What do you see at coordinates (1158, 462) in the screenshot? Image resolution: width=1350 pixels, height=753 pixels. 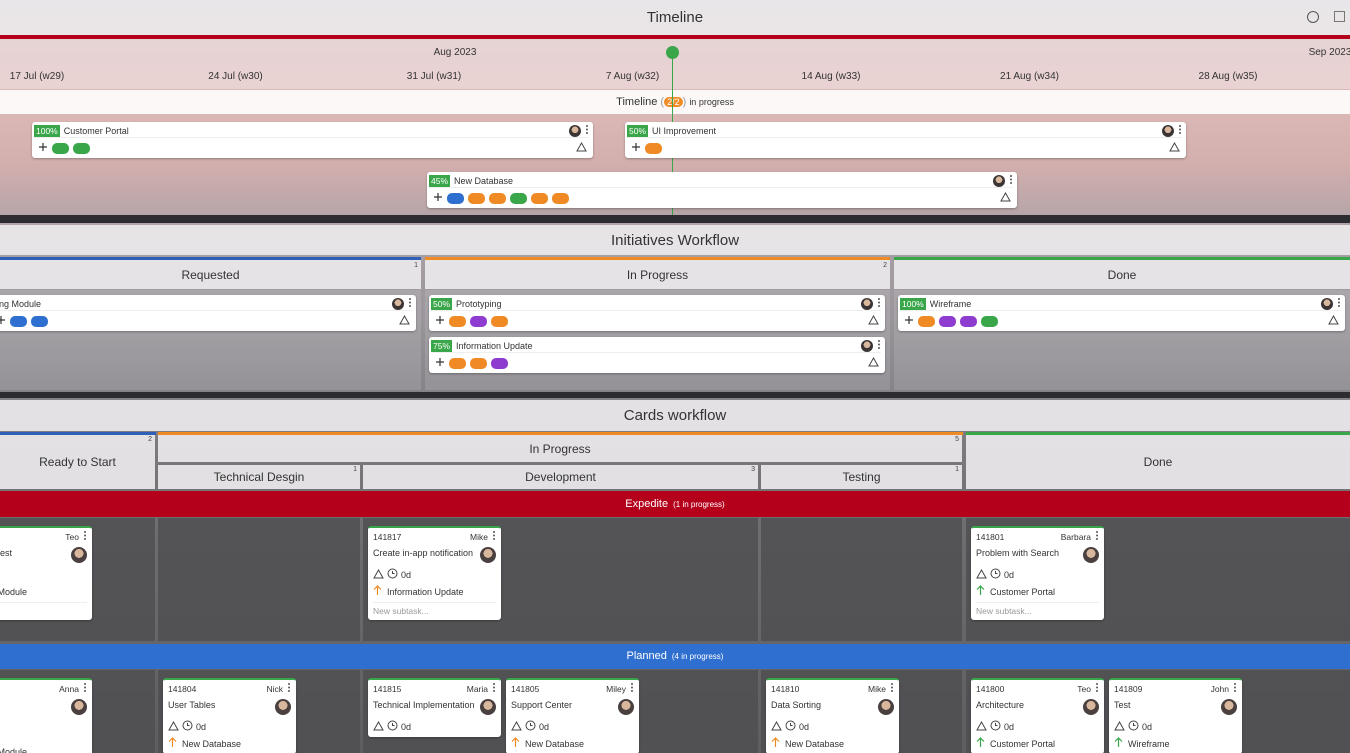 I see `column-name: Done` at bounding box center [1158, 462].